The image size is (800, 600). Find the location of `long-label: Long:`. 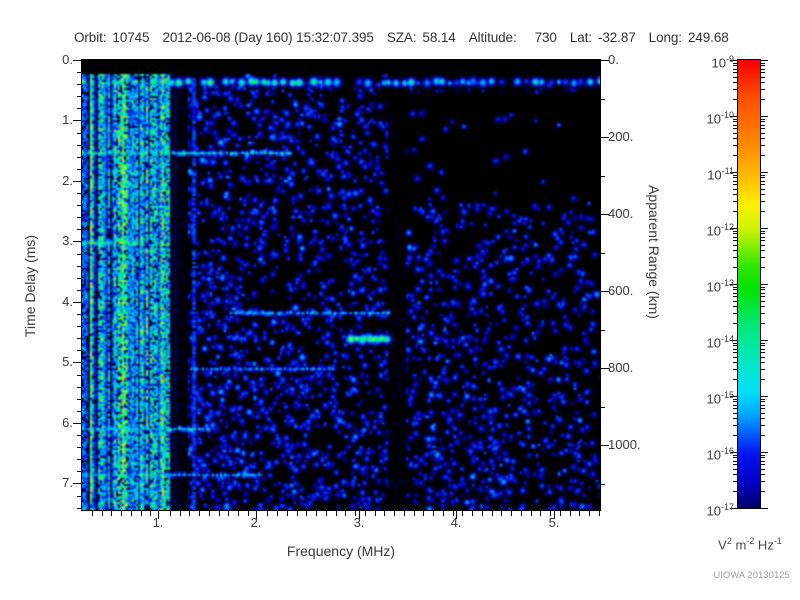

long-label: Long: is located at coordinates (665, 37).